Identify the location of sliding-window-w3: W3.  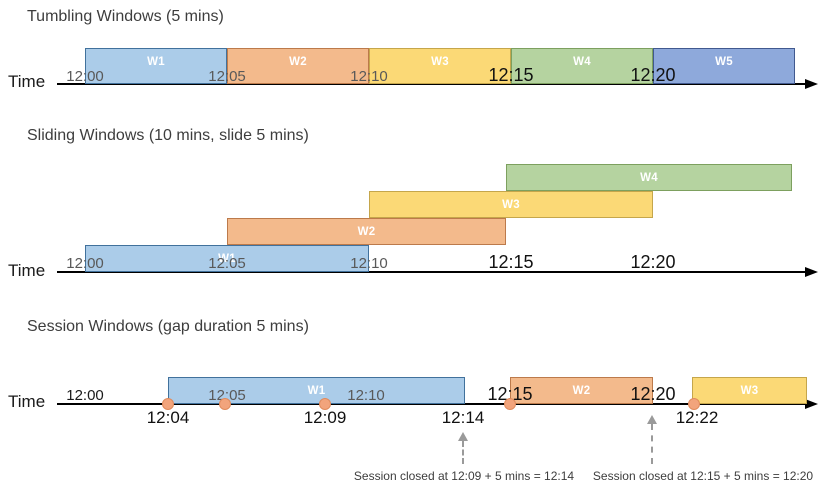
(511, 204).